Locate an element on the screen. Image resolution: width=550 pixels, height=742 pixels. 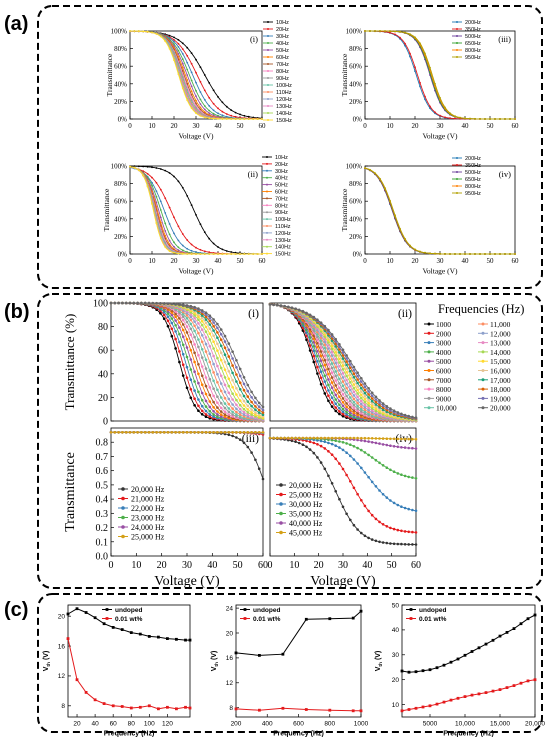
legend-label: 650Hz is located at coordinates (473, 44).